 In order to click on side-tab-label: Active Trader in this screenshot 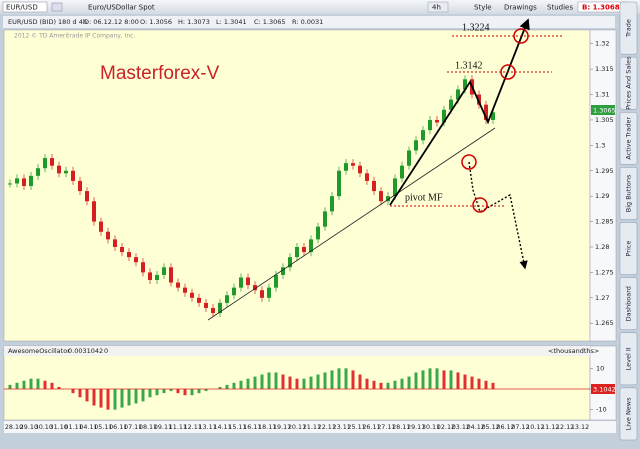, I will do `click(629, 138)`.